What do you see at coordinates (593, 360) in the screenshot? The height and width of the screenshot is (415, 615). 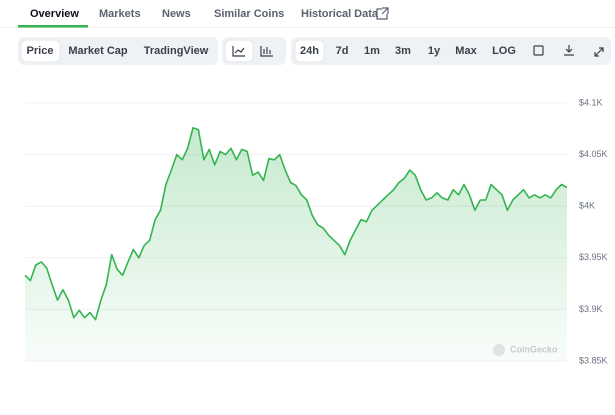 I see `y-tick-label: $3.85K` at bounding box center [593, 360].